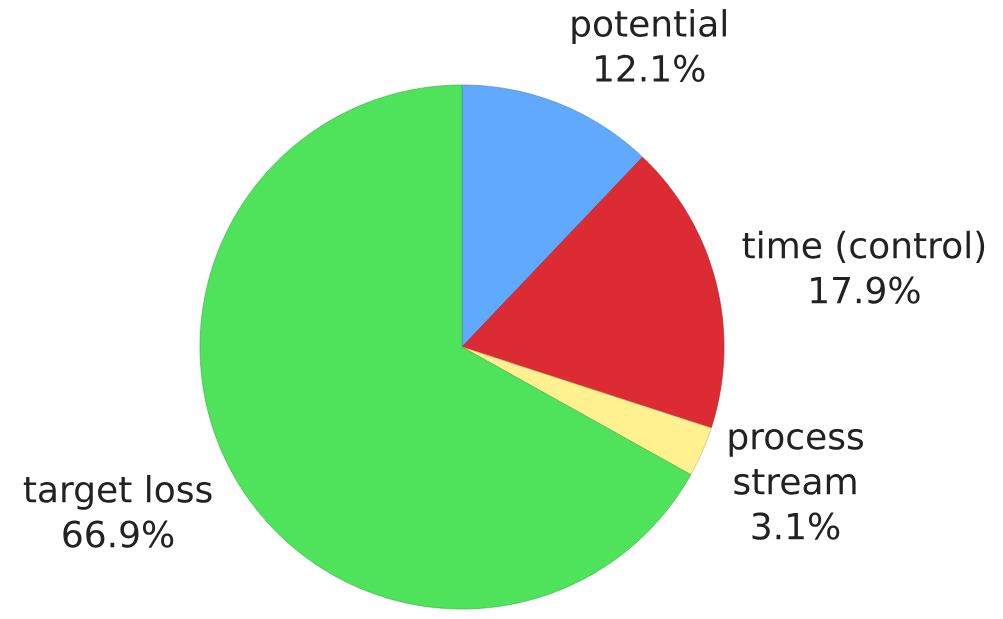 The height and width of the screenshot is (619, 1003). What do you see at coordinates (650, 68) in the screenshot?
I see `data-label: 12.1%` at bounding box center [650, 68].